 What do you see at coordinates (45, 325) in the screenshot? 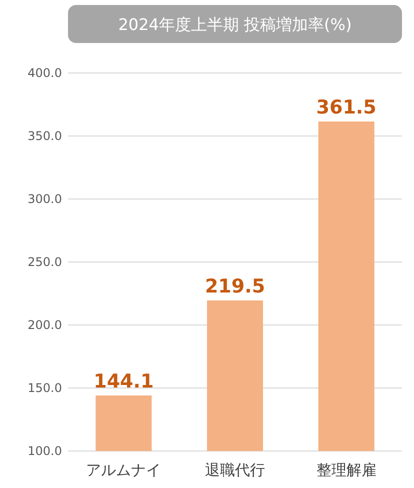
I see `y-tick-label: 200.0` at bounding box center [45, 325].